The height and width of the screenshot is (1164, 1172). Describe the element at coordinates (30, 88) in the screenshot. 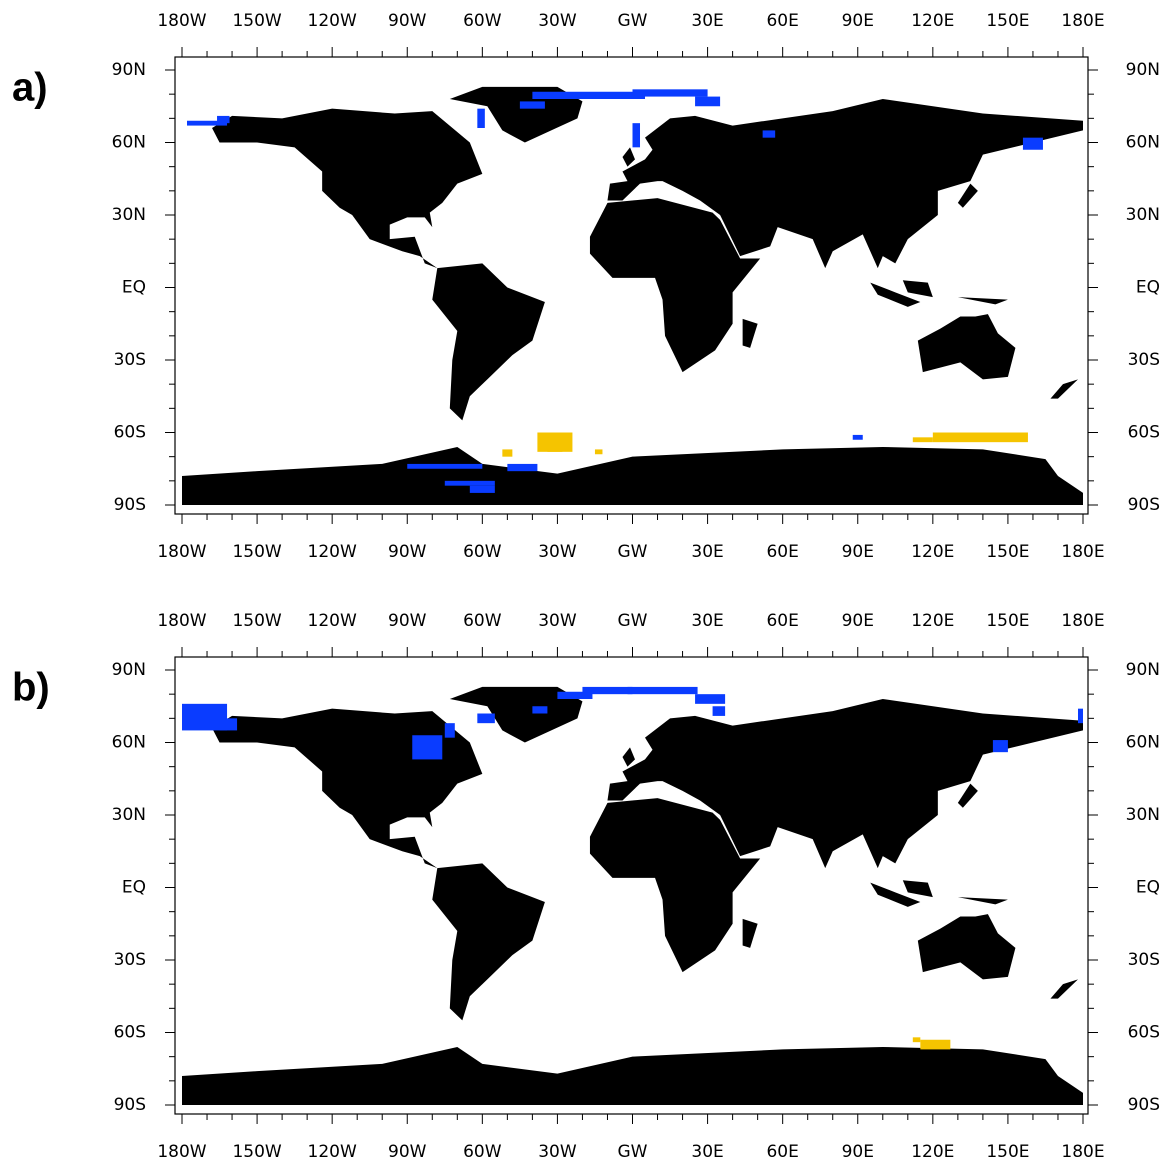

I see `panel-label: a)` at that location.